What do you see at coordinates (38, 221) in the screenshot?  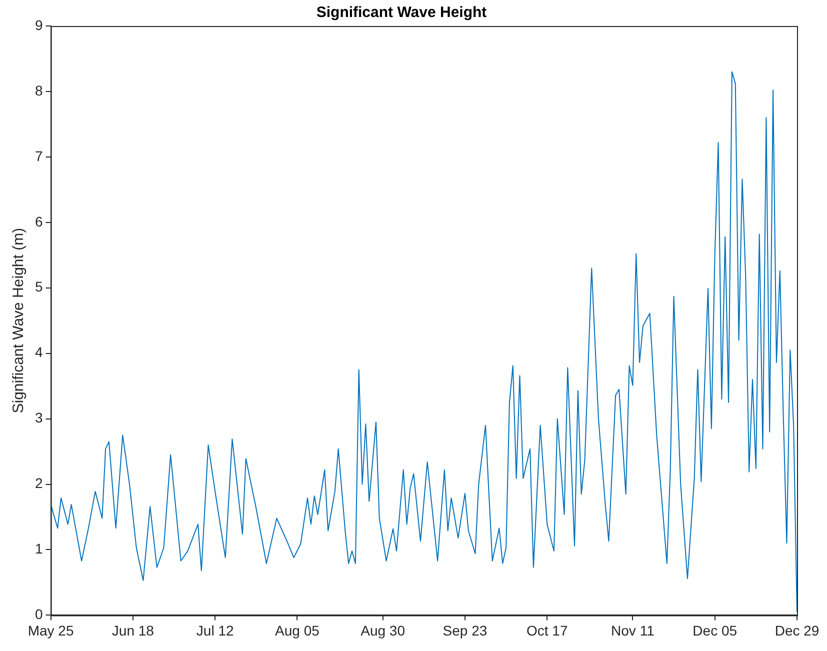 I see `y-tick-label: 6` at bounding box center [38, 221].